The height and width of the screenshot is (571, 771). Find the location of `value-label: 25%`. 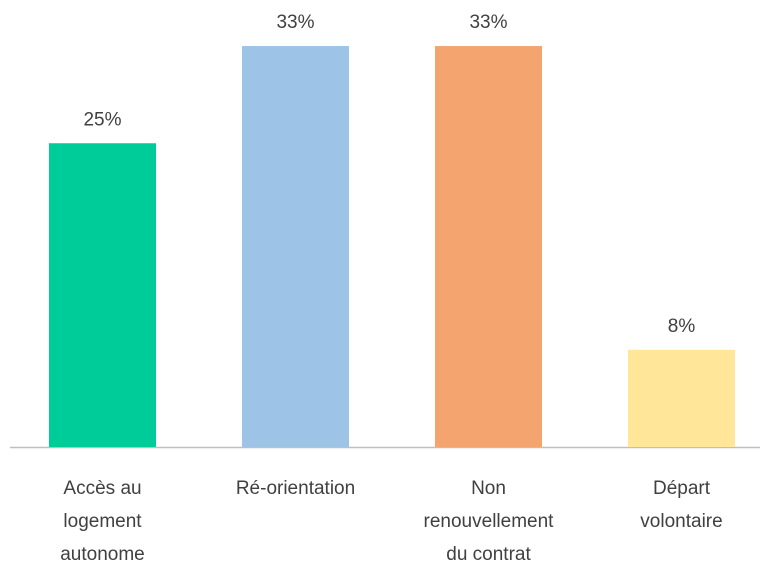

value-label: 25% is located at coordinates (102, 119).